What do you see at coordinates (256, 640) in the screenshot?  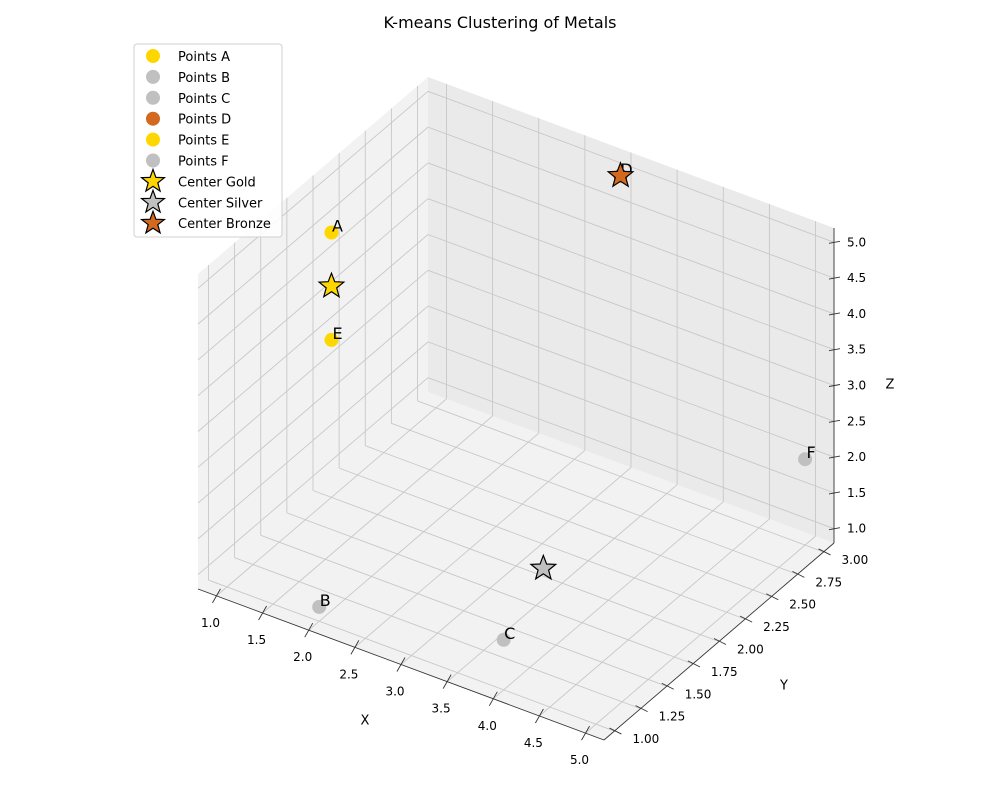 I see `x-tick-label: 1.5` at bounding box center [256, 640].